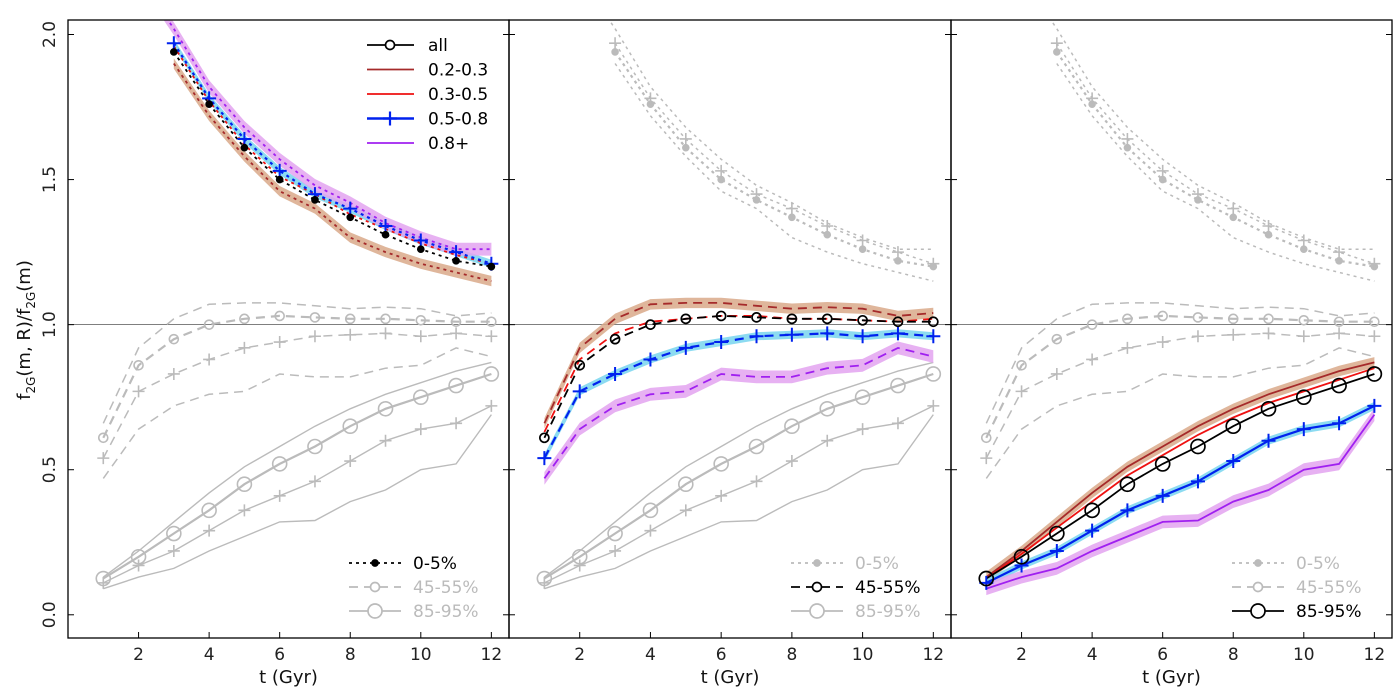 The height and width of the screenshot is (700, 1400). Describe the element at coordinates (448, 144) in the screenshot. I see `mass-legend-label: 0.8+` at that location.